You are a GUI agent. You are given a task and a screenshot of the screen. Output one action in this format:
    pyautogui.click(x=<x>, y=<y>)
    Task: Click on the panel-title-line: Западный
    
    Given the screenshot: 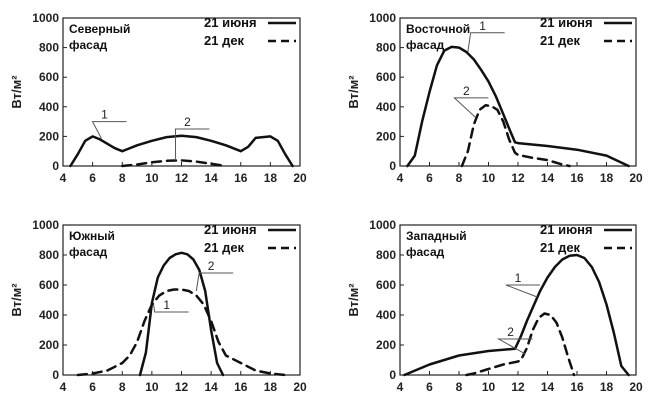 What is the action you would take?
    pyautogui.click(x=436, y=236)
    